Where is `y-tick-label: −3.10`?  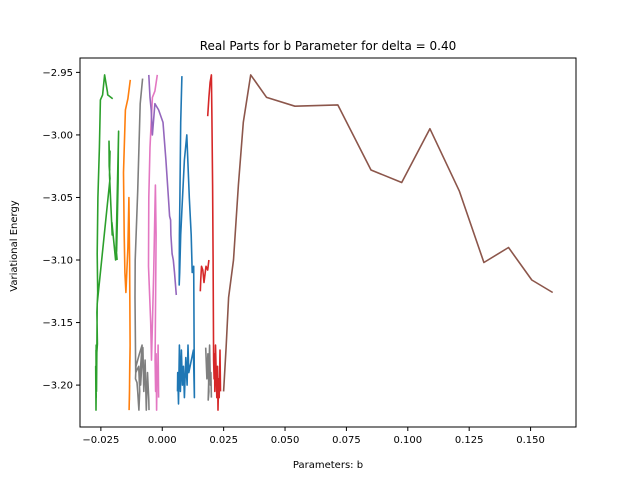
y-tick-label: −3.10 is located at coordinates (57, 261).